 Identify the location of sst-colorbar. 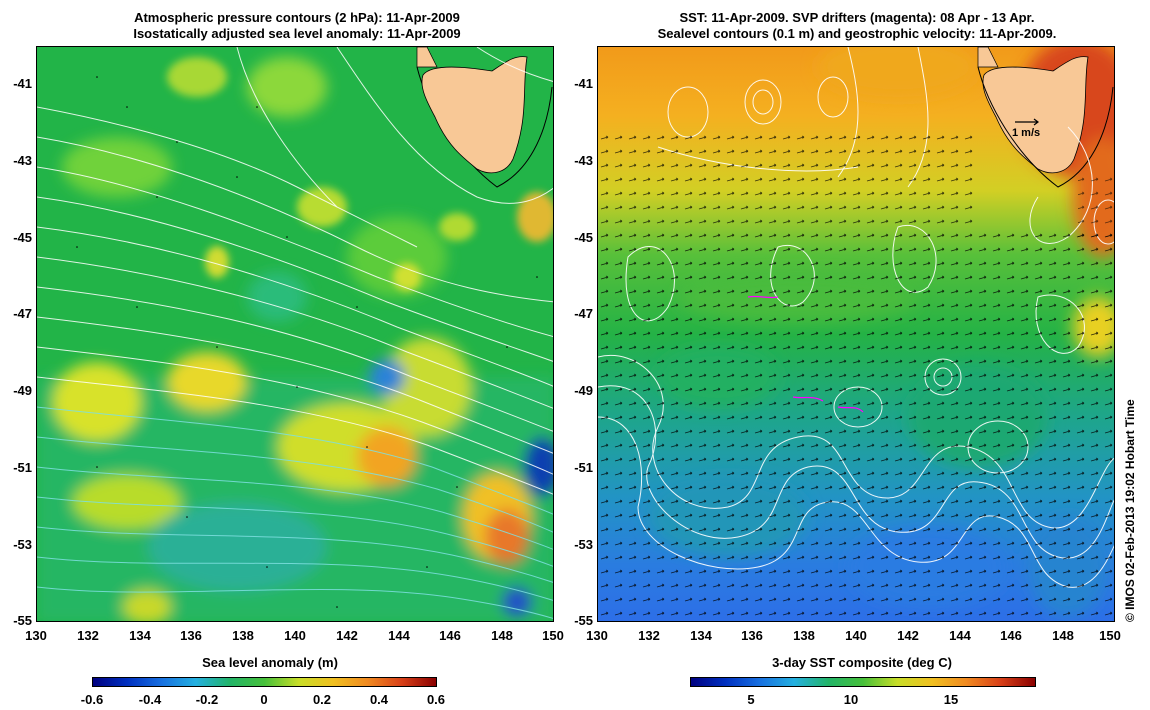
(863, 682).